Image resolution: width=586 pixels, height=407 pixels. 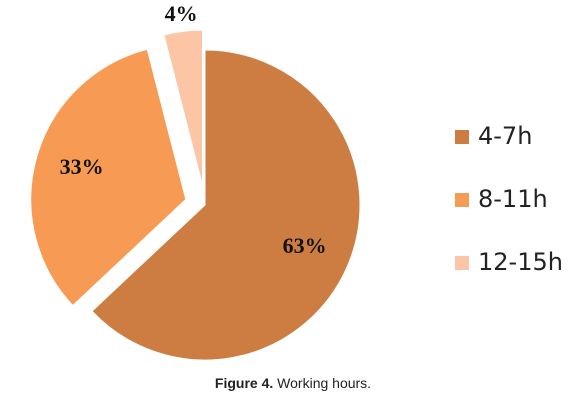 I want to click on caption-label: Figure 4., so click(x=244, y=383).